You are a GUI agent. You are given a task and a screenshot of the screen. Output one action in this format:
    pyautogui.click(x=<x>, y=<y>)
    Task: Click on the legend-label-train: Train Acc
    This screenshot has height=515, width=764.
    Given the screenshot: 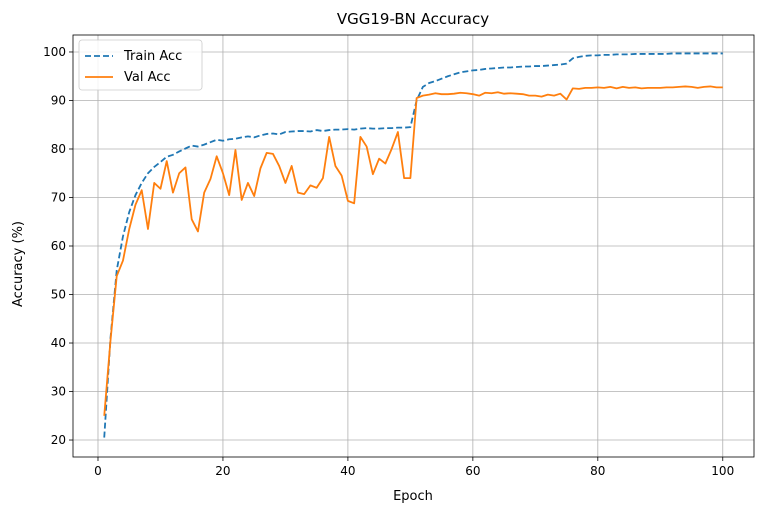 What is the action you would take?
    pyautogui.click(x=152, y=56)
    